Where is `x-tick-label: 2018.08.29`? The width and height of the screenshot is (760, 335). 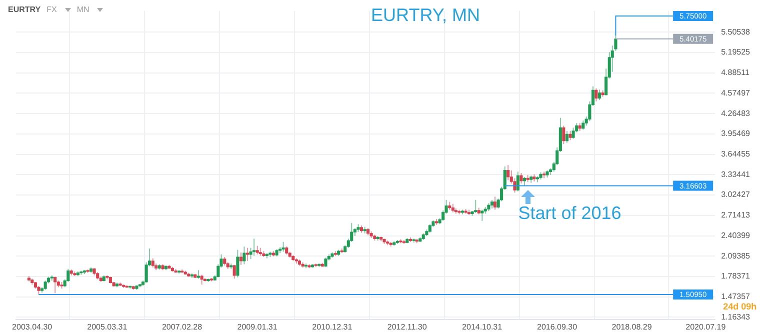
x-tick-label: 2018.08.29 is located at coordinates (632, 327).